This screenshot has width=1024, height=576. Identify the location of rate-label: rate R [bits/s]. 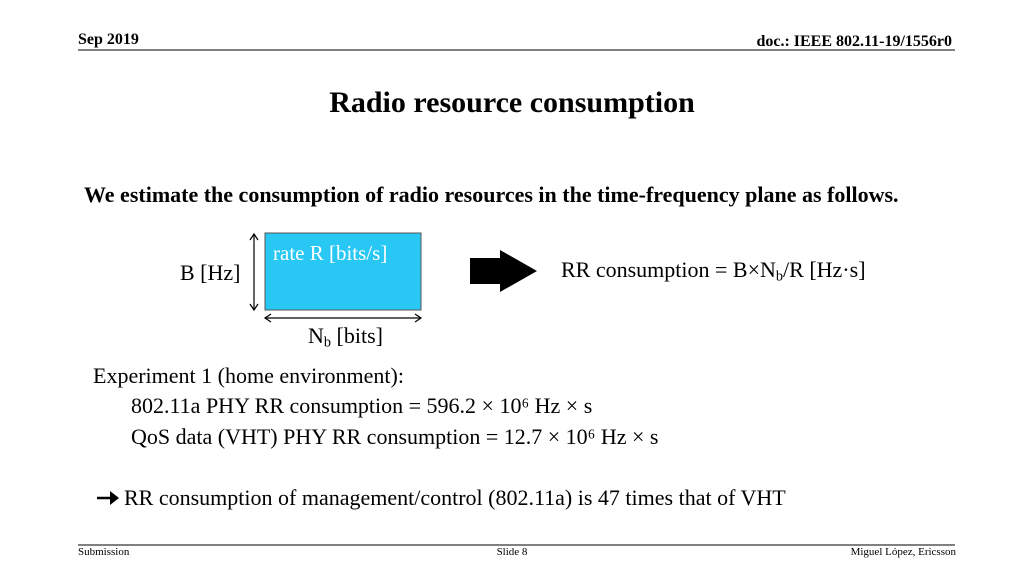
(330, 253).